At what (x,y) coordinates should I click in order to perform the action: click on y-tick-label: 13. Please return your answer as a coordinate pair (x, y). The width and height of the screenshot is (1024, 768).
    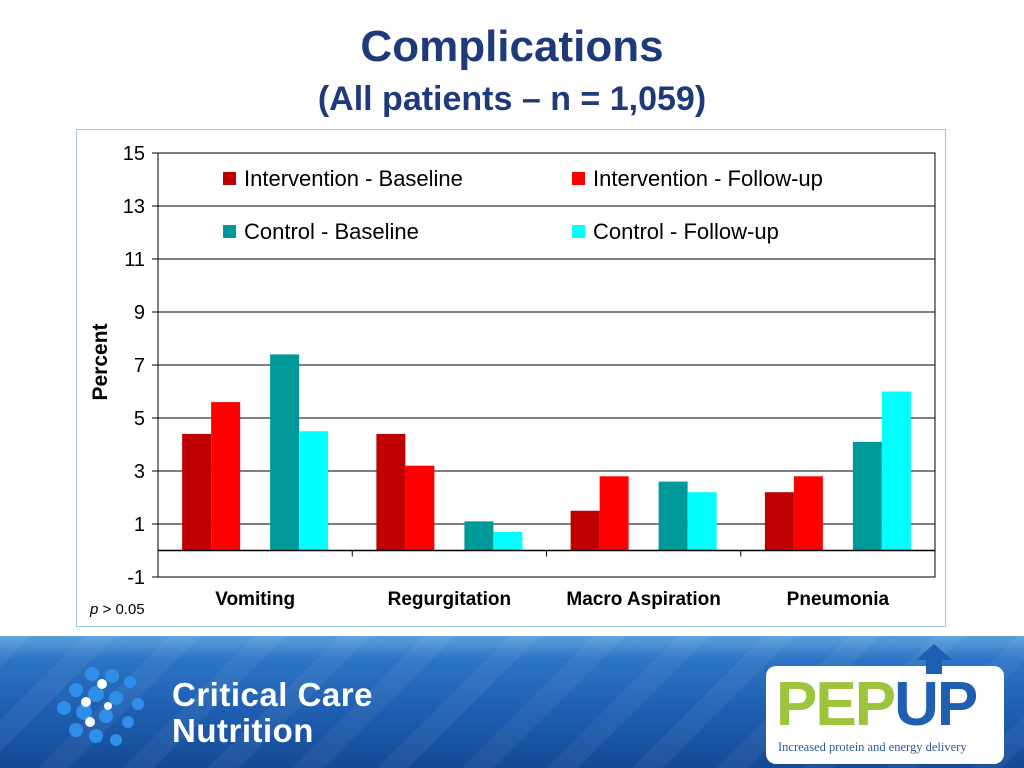
    Looking at the image, I should click on (134, 207).